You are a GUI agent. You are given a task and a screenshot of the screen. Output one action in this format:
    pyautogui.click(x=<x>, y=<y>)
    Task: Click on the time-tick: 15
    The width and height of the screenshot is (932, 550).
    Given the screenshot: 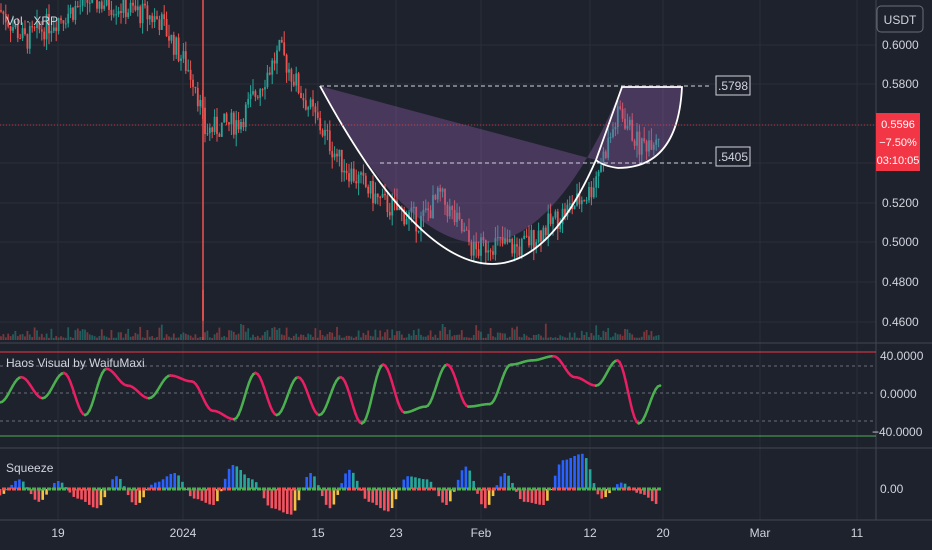 What is the action you would take?
    pyautogui.click(x=318, y=533)
    